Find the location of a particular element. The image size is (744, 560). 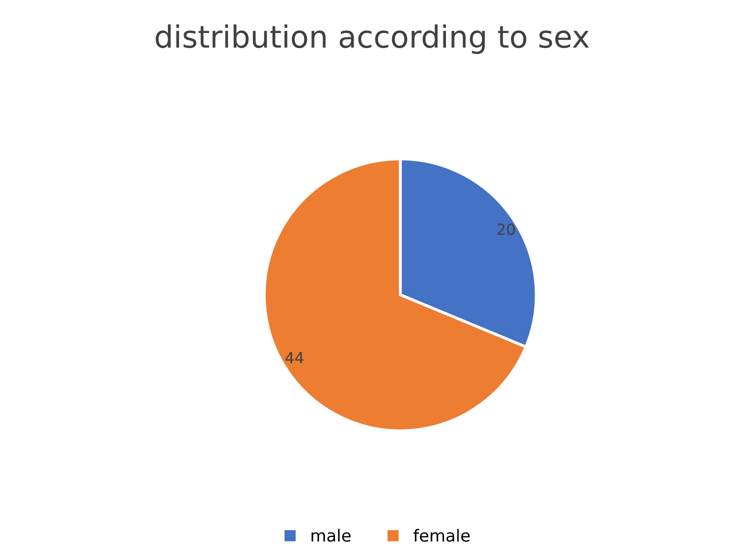

chart-title: distribution according to sex is located at coordinates (372, 39).